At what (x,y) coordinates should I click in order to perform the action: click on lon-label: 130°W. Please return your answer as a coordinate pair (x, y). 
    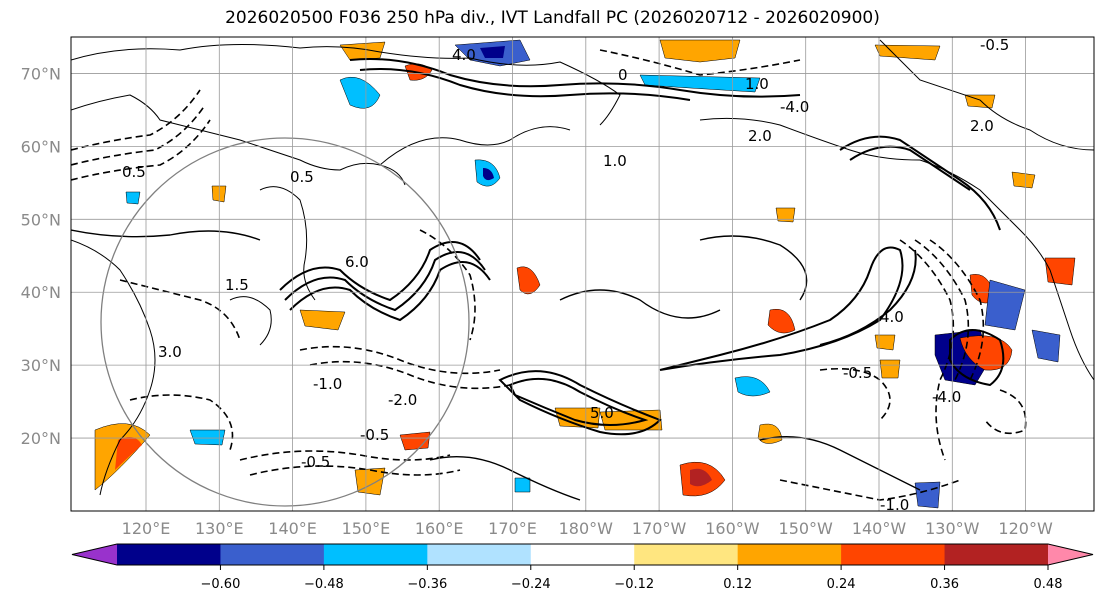
    Looking at the image, I should click on (952, 528).